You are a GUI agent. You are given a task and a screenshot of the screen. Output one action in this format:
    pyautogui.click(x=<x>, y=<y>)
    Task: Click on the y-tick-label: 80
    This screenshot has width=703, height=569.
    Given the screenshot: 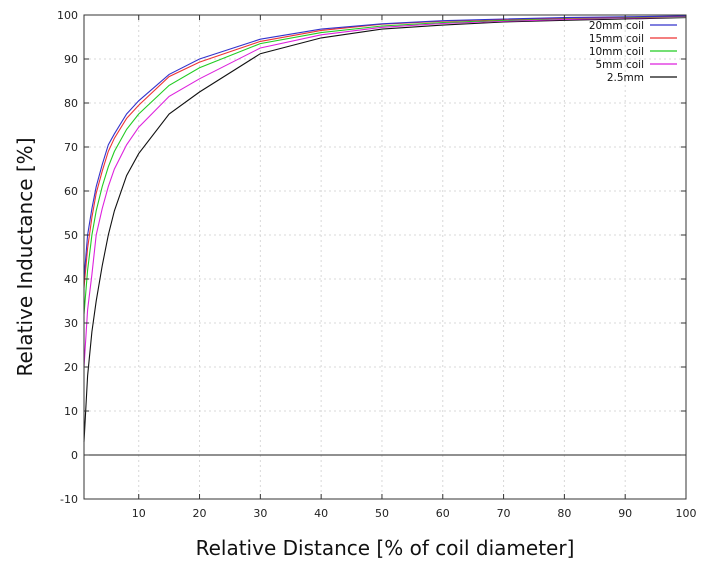 What is the action you would take?
    pyautogui.click(x=71, y=103)
    